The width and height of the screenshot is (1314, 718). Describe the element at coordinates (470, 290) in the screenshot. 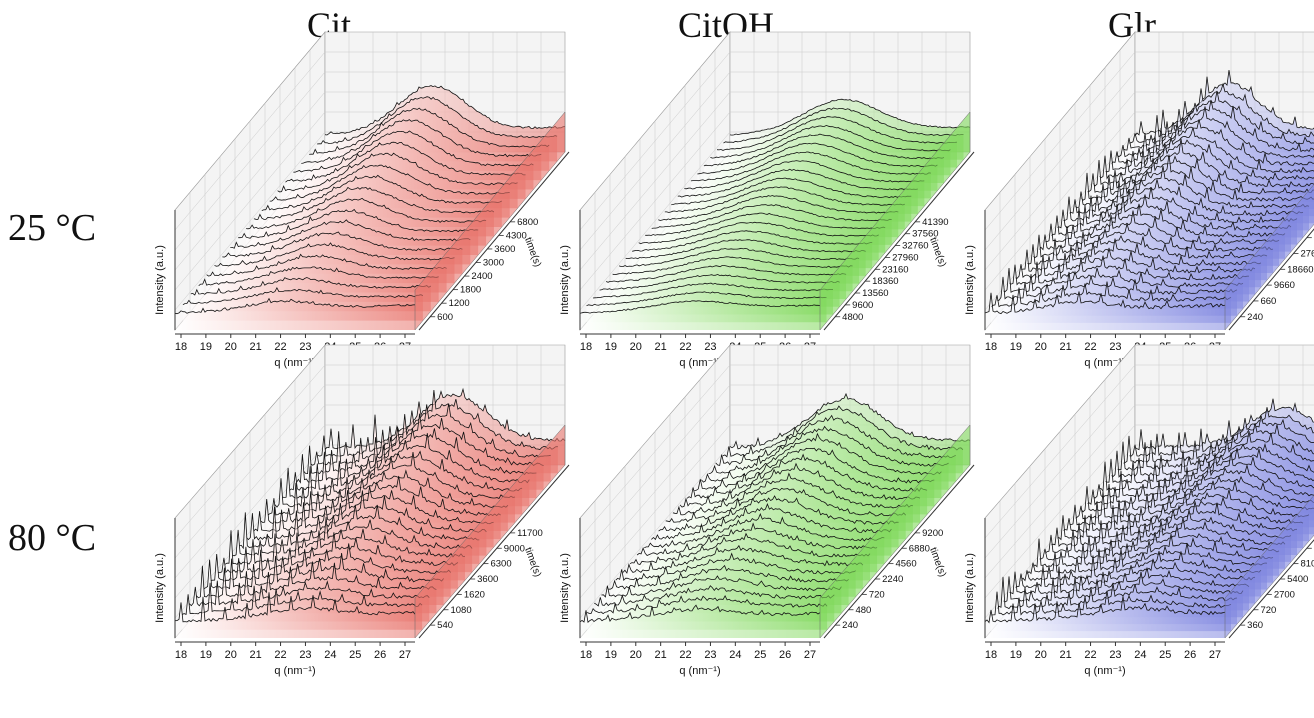

I see `time-tick-label: 1800` at that location.